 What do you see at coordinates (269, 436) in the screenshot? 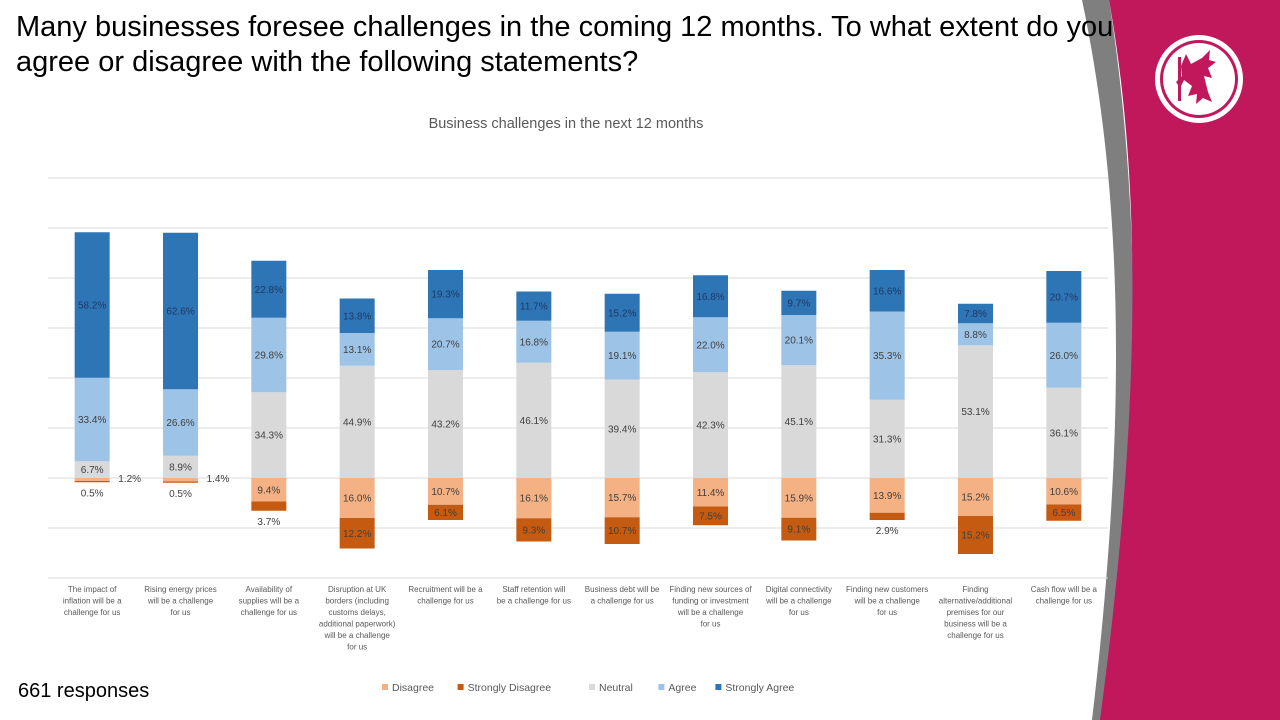
I see `data-label: 34.3%` at bounding box center [269, 436].